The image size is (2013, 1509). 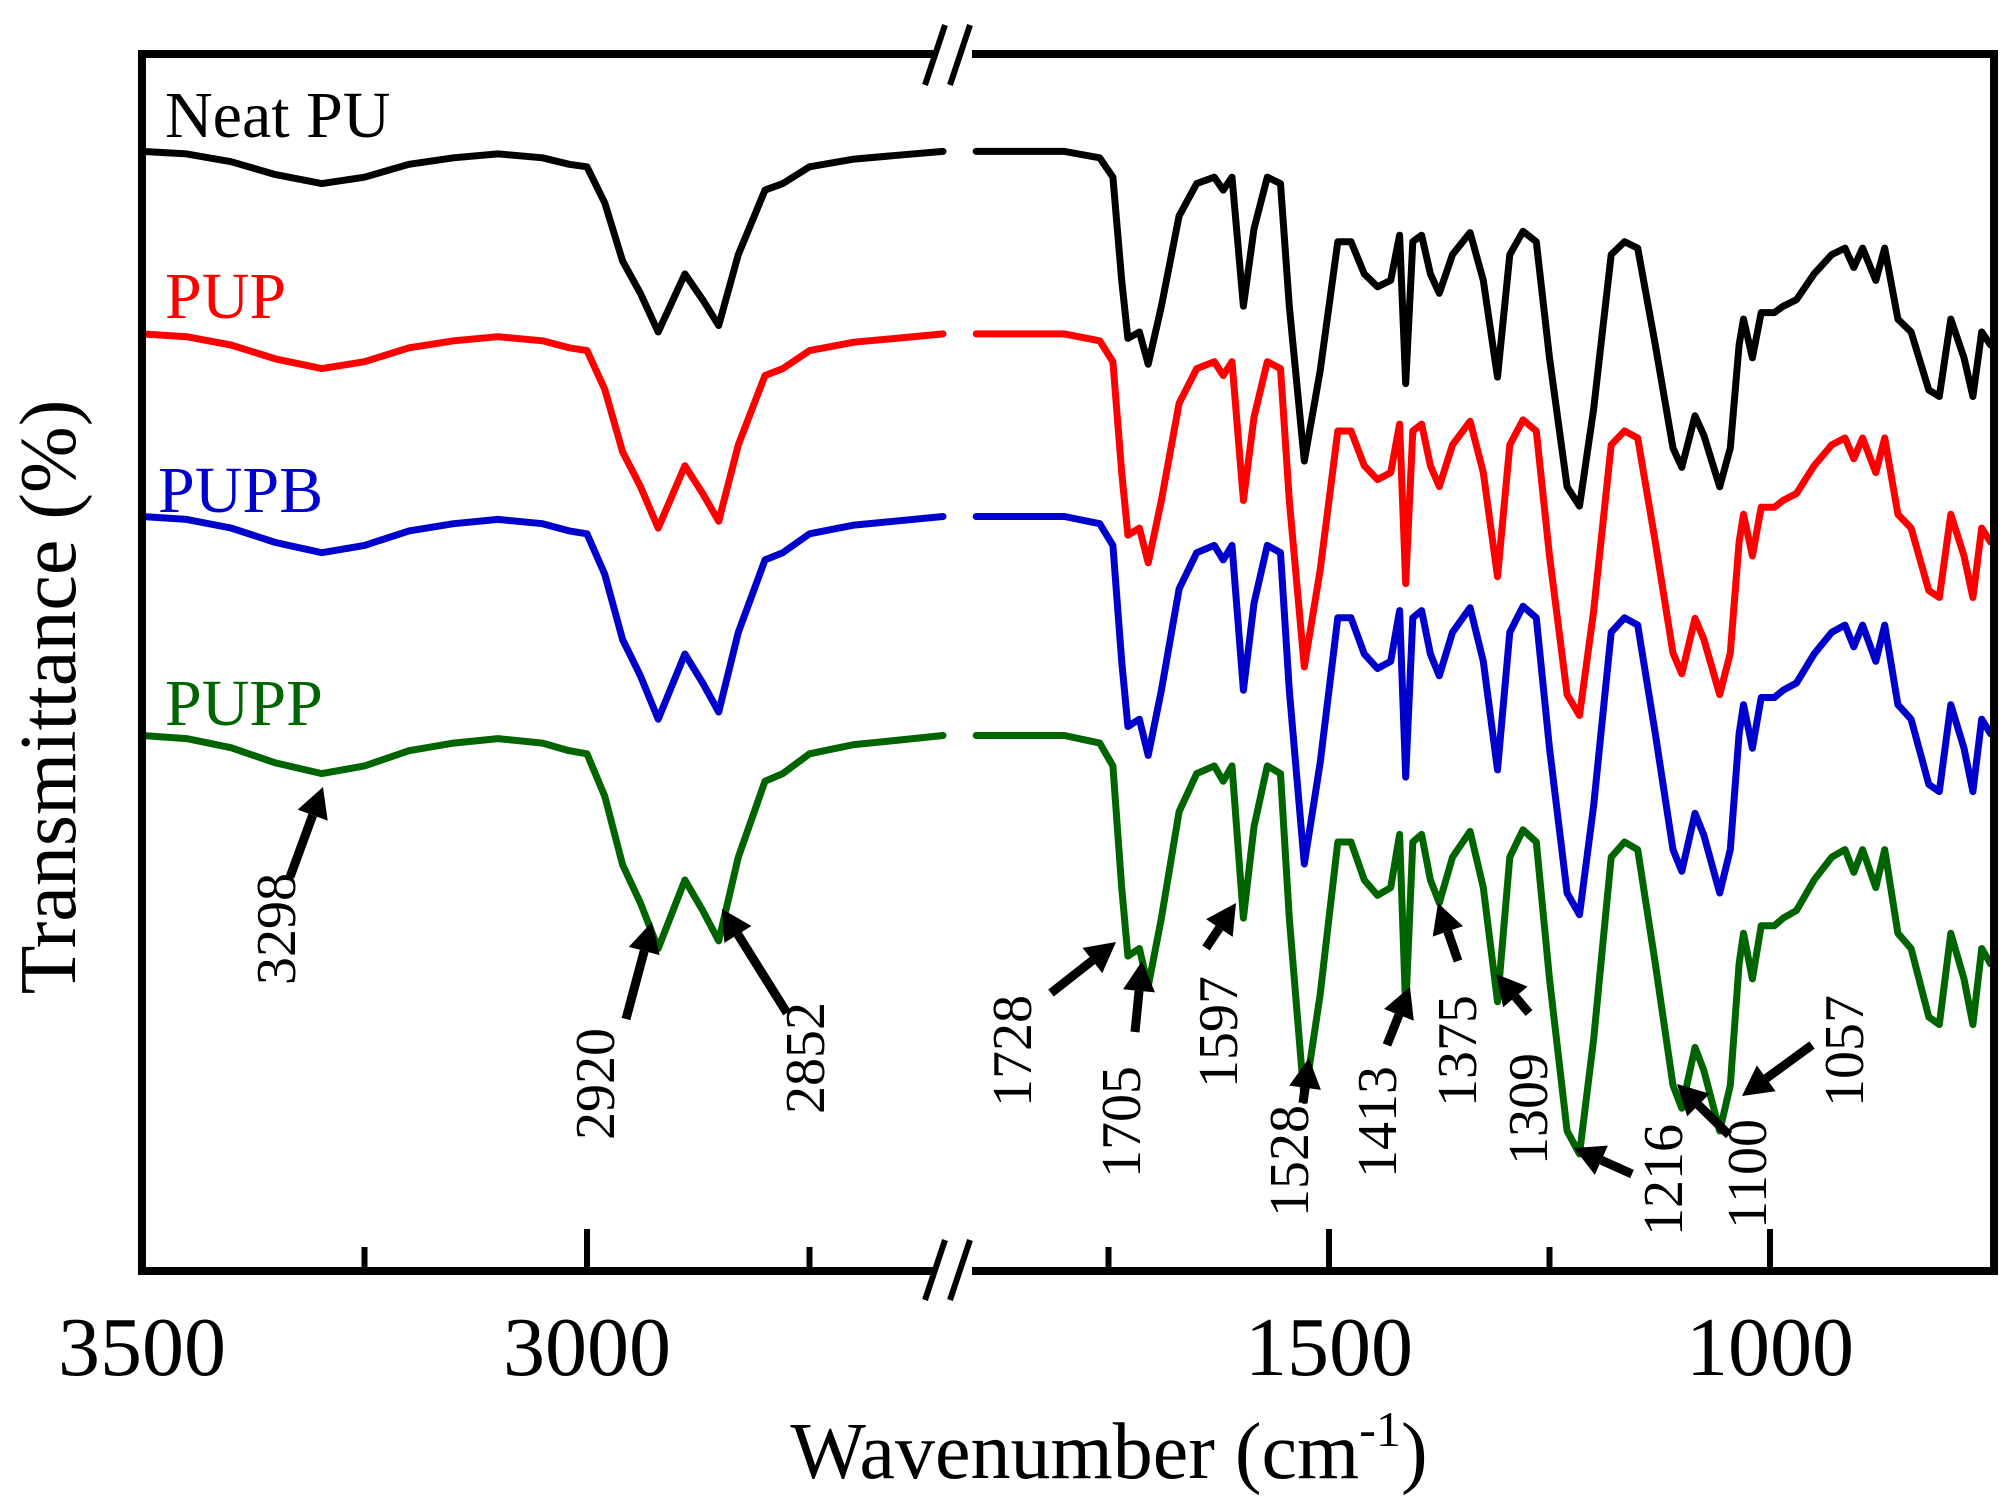 I want to click on peak-annotation-1375: 1375, so click(x=1458, y=1005).